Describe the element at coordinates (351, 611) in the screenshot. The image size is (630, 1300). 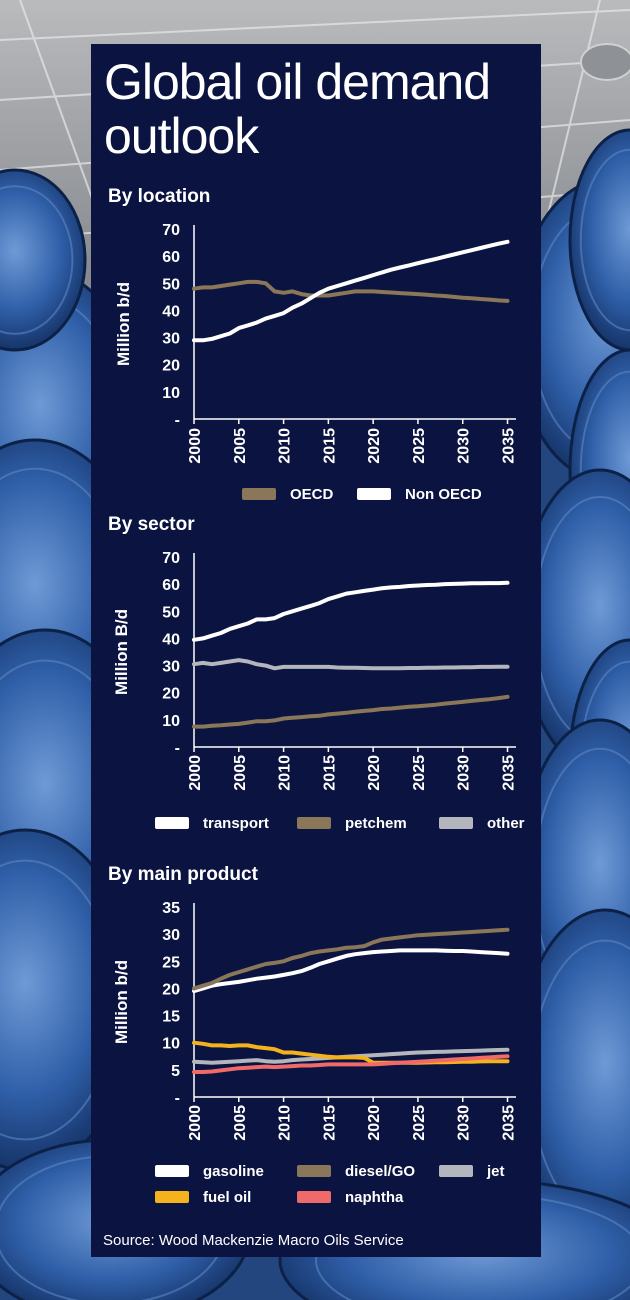
I see `series-line-transport` at that location.